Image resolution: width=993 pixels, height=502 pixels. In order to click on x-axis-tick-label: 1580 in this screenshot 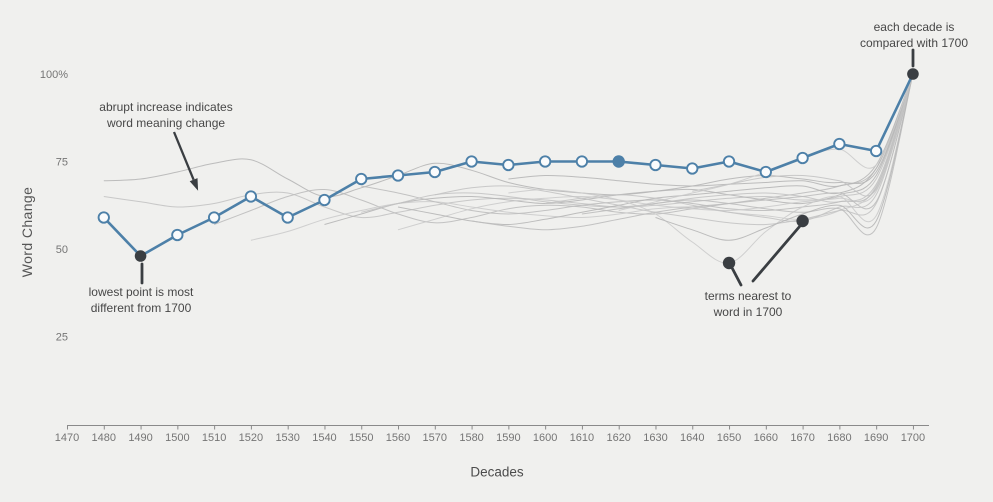, I will do `click(471, 438)`.